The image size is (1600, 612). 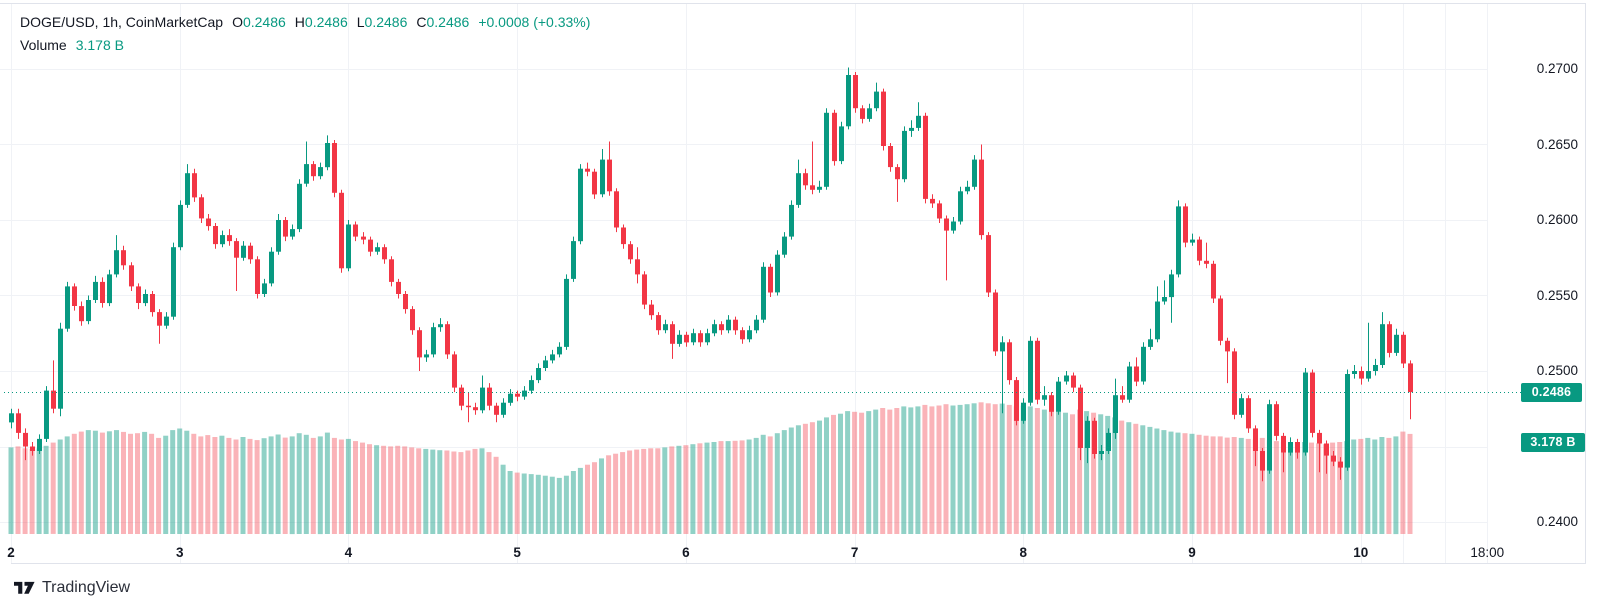 What do you see at coordinates (448, 22) in the screenshot?
I see `close-value: 0.2486` at bounding box center [448, 22].